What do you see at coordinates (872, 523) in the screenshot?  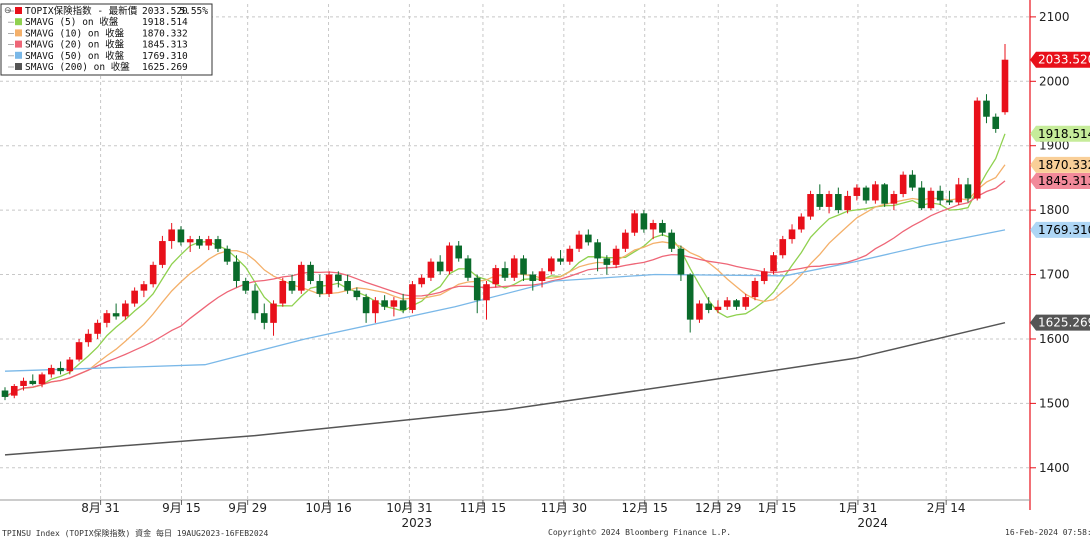 I see `year-label: 2024` at bounding box center [872, 523].